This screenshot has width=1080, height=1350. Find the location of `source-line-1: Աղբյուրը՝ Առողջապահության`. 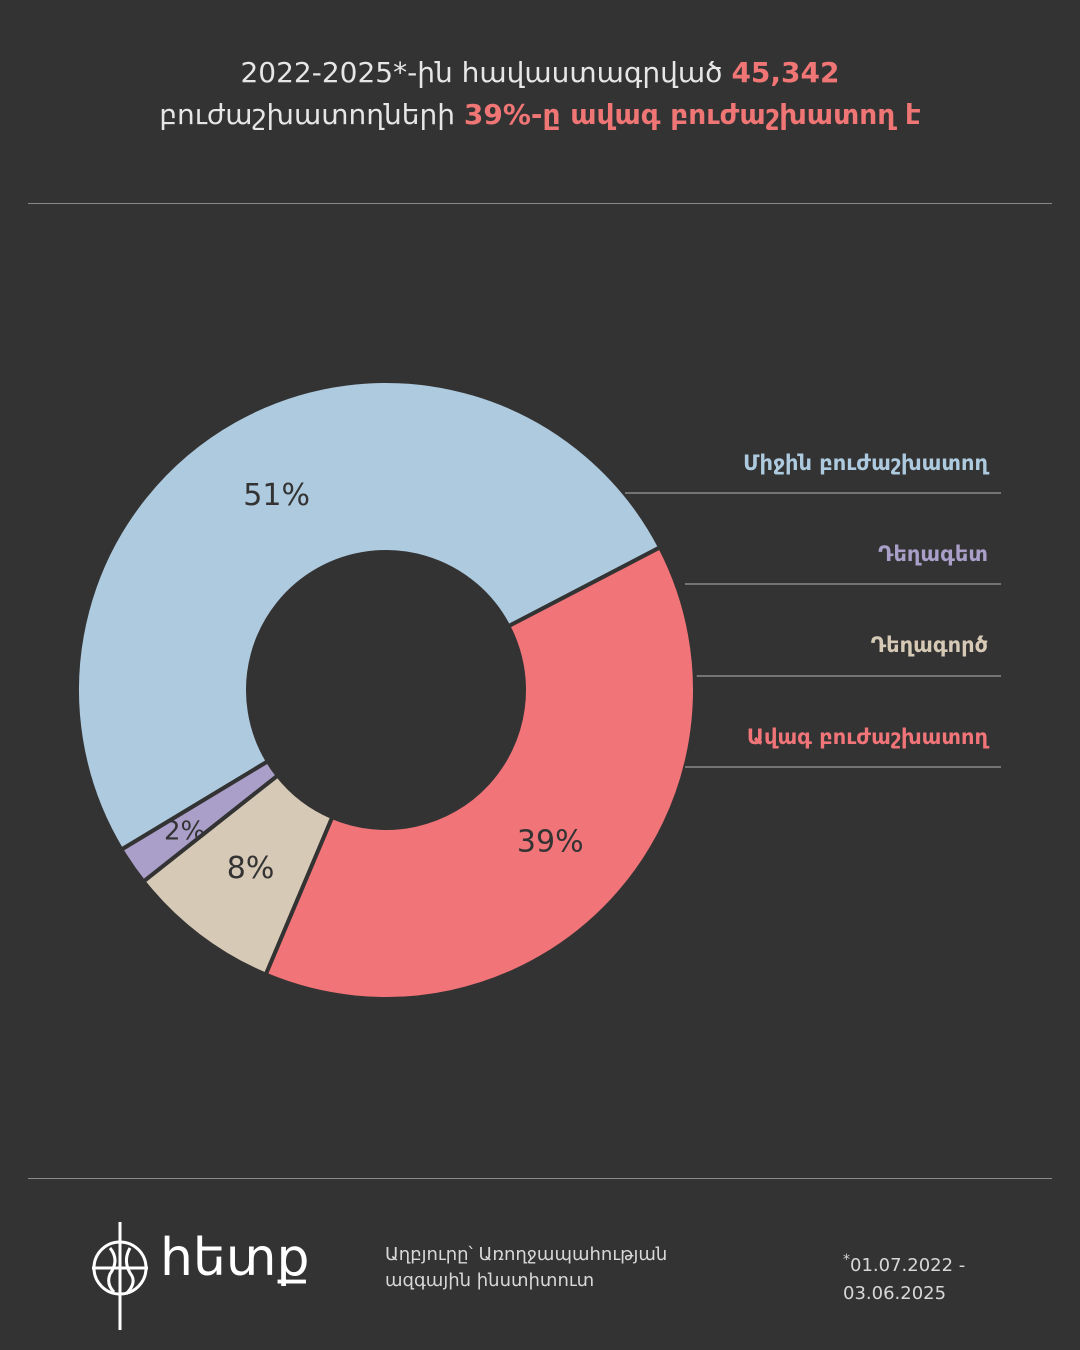

source-line-1: Աղբյուրը՝ Առողջապահության is located at coordinates (526, 1254).